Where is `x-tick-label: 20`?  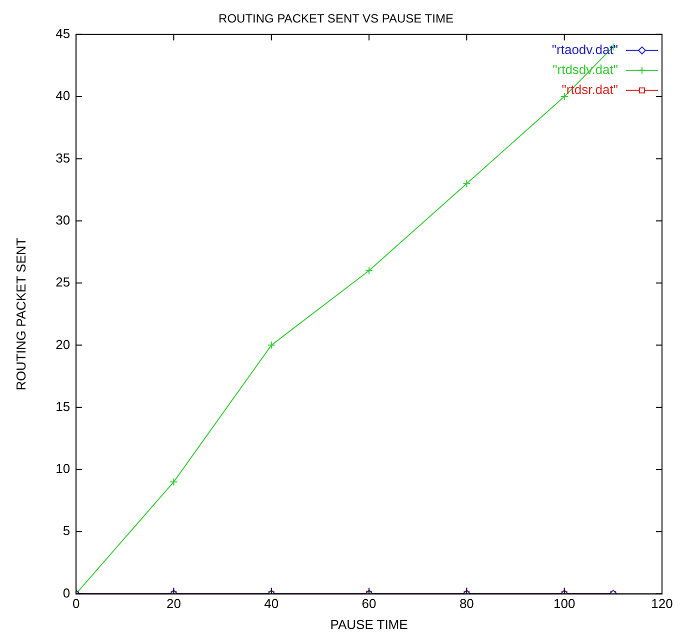
x-tick-label: 20 is located at coordinates (173, 604).